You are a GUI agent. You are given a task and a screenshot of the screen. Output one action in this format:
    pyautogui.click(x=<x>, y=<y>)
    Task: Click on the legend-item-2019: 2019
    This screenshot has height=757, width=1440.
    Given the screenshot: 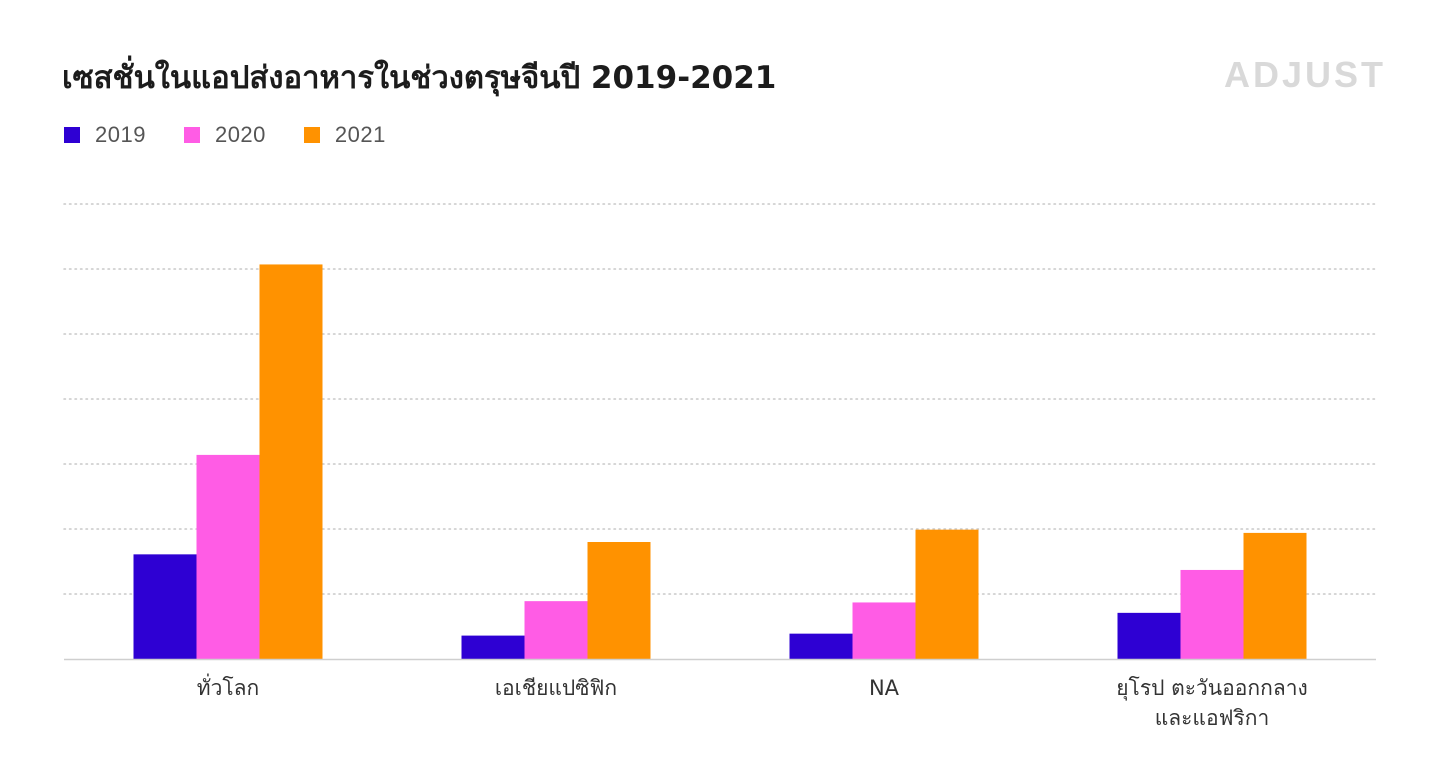 What is the action you would take?
    pyautogui.click(x=105, y=135)
    